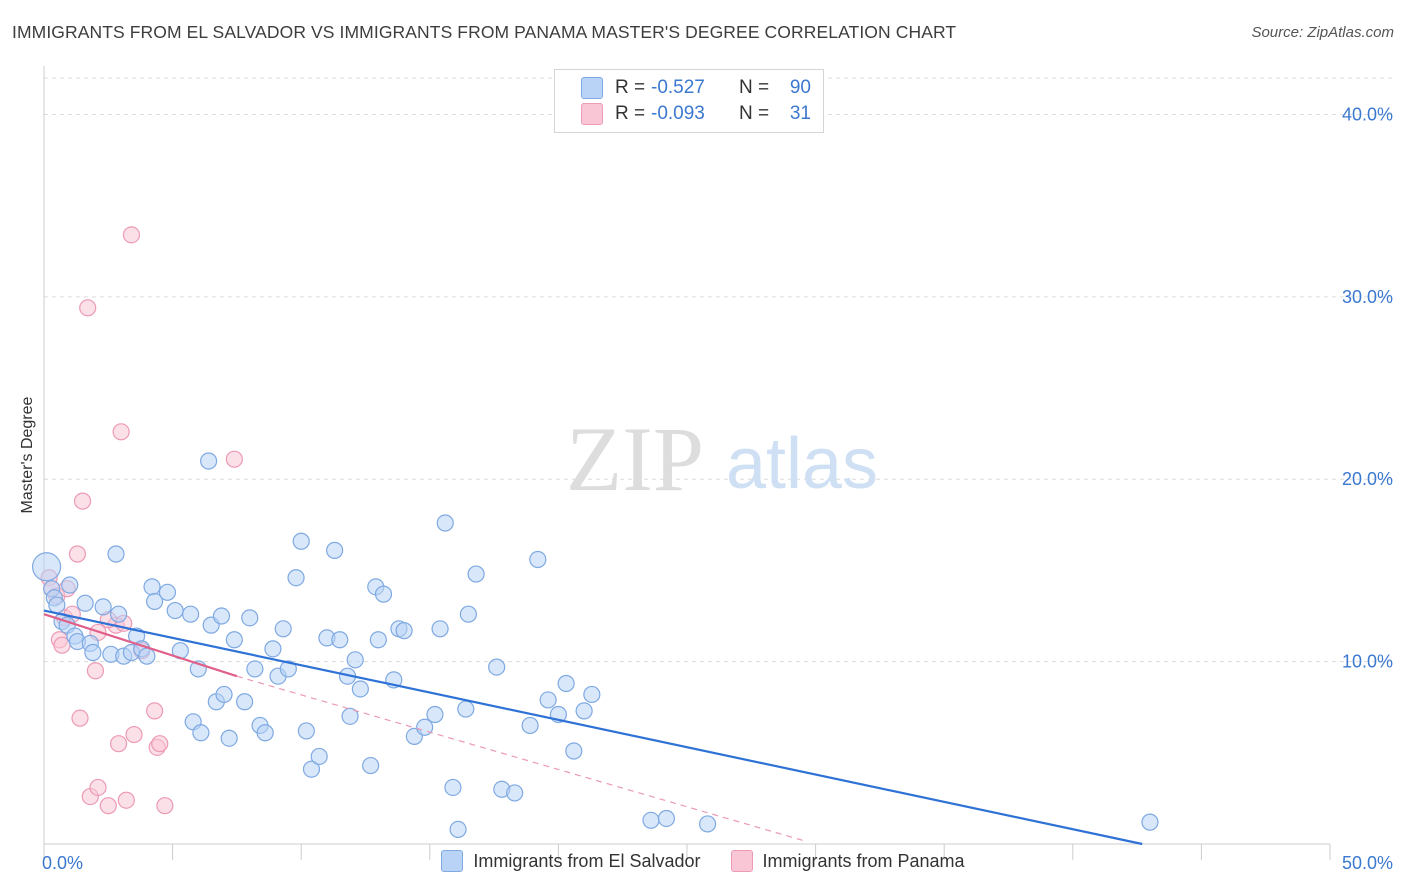 Image resolution: width=1406 pixels, height=892 pixels. What do you see at coordinates (141, 520) in the screenshot?
I see `series-panama-points` at bounding box center [141, 520].